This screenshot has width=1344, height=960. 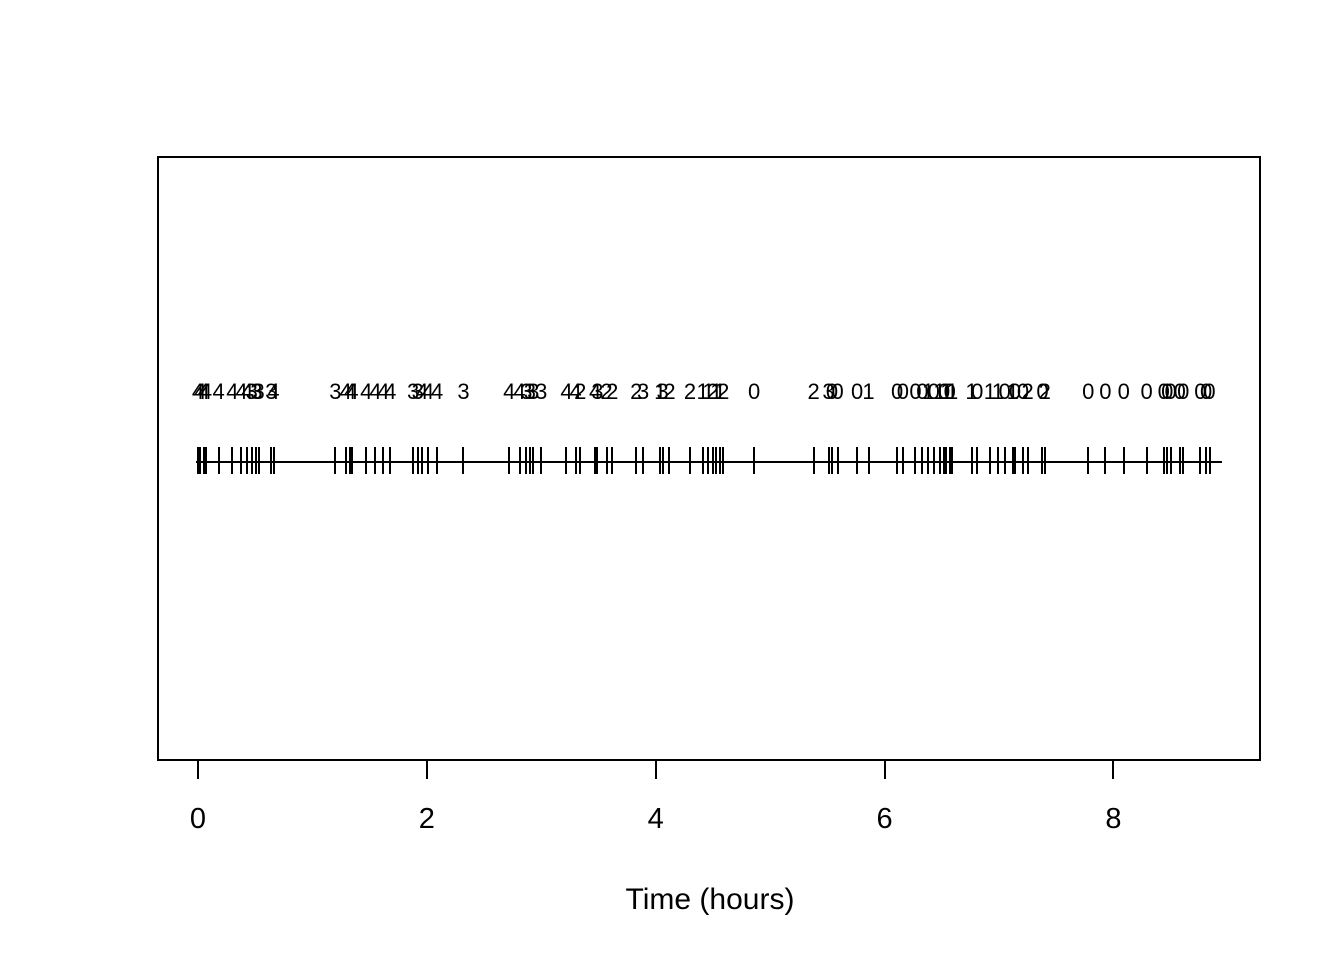 What do you see at coordinates (884, 819) in the screenshot?
I see `x-axis-tick-label: 6` at bounding box center [884, 819].